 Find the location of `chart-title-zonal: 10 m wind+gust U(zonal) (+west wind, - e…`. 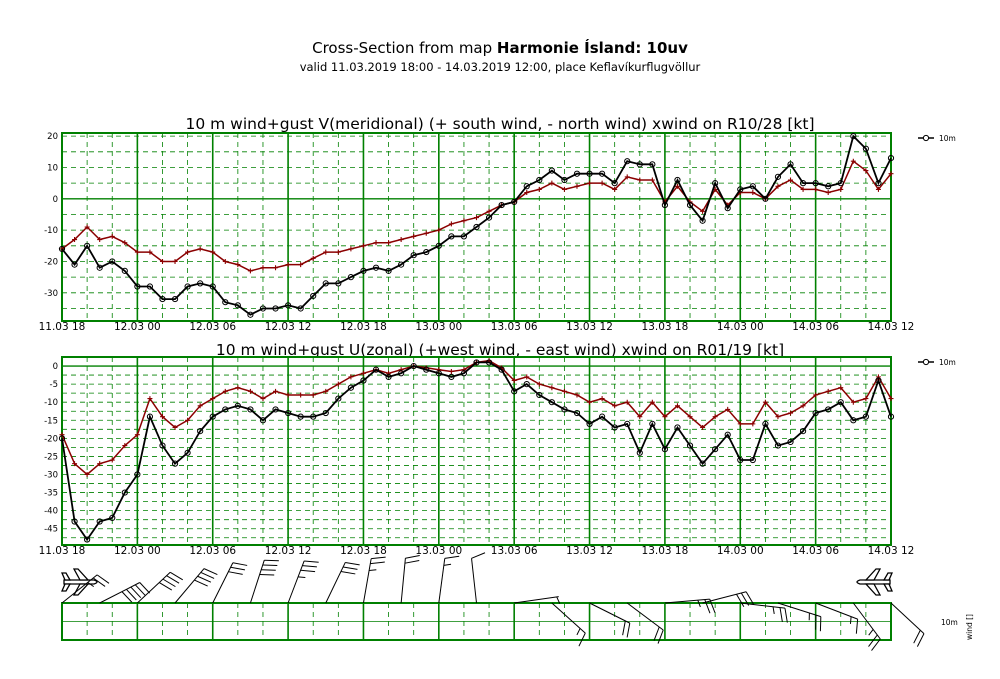

chart-title-zonal: 10 m wind+gust U(zonal) (+west wind, - e… is located at coordinates (500, 350).